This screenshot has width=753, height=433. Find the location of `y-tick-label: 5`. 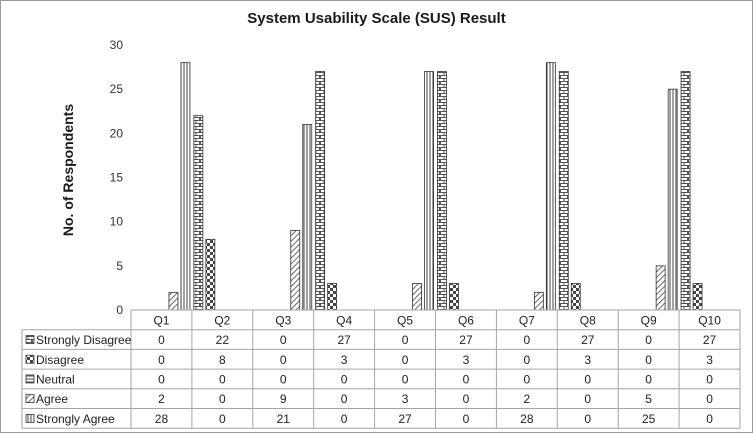

y-tick-label: 5 is located at coordinates (119, 266).